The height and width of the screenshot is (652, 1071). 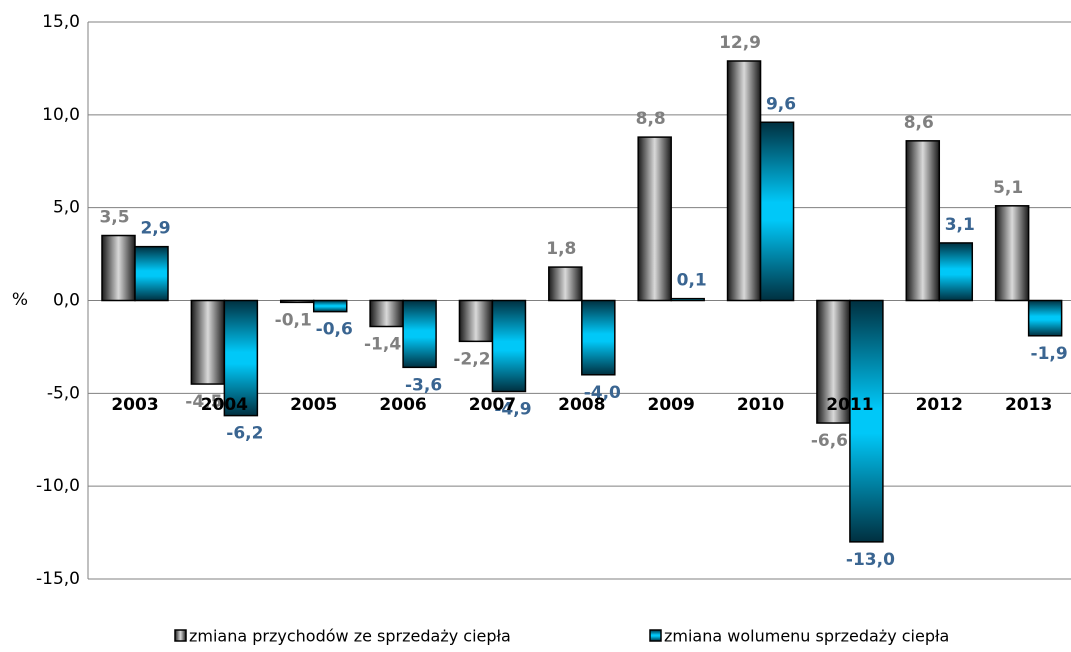 I want to click on data-label: 3,5, so click(x=114, y=218).